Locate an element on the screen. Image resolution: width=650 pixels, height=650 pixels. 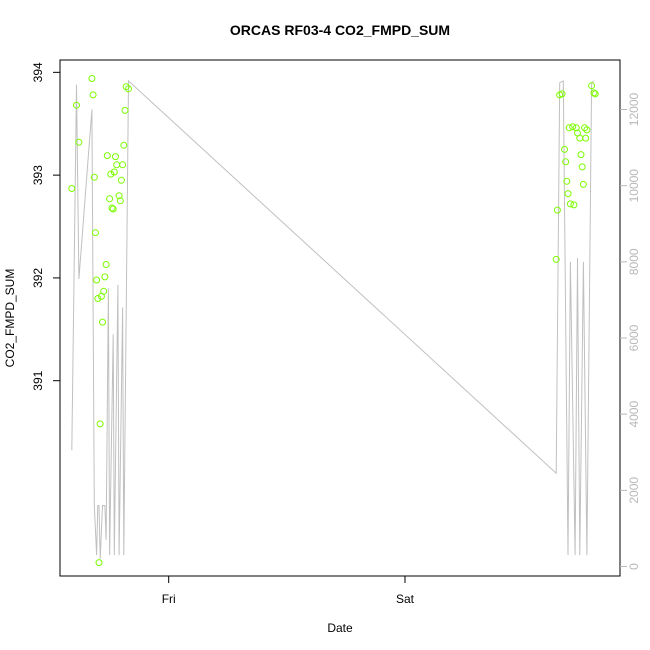
y-left-tick-label: 391 is located at coordinates (38, 380).